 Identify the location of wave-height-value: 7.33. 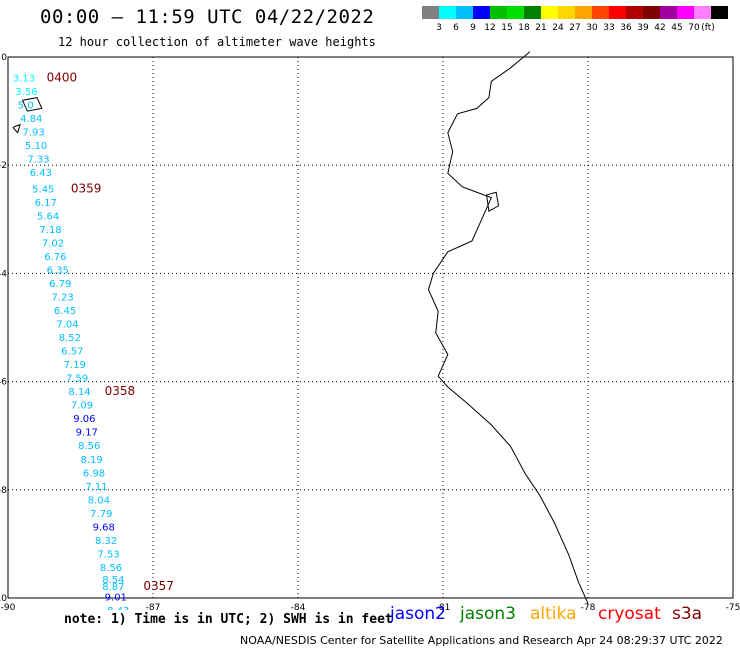
(38, 159).